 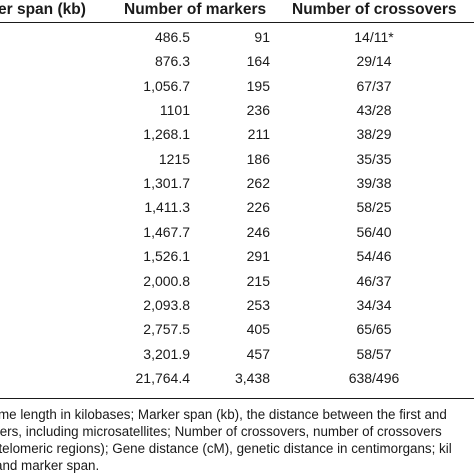 What do you see at coordinates (43, 9) in the screenshot?
I see `header-marker-span: er span (kb)` at bounding box center [43, 9].